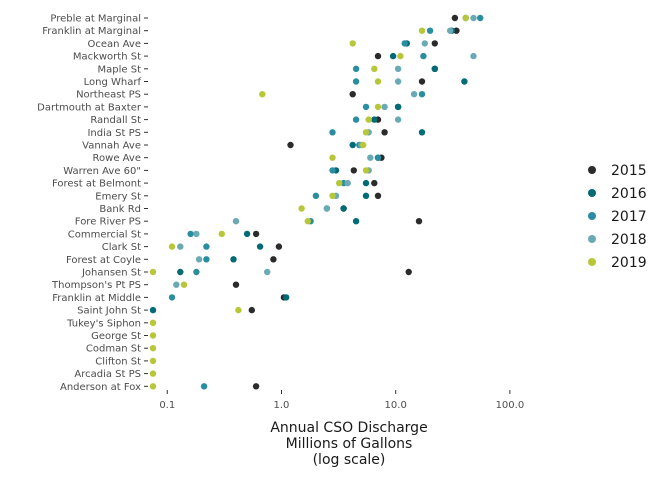 The height and width of the screenshot is (480, 672). I want to click on point-2015-forest-at-belmont, so click(374, 183).